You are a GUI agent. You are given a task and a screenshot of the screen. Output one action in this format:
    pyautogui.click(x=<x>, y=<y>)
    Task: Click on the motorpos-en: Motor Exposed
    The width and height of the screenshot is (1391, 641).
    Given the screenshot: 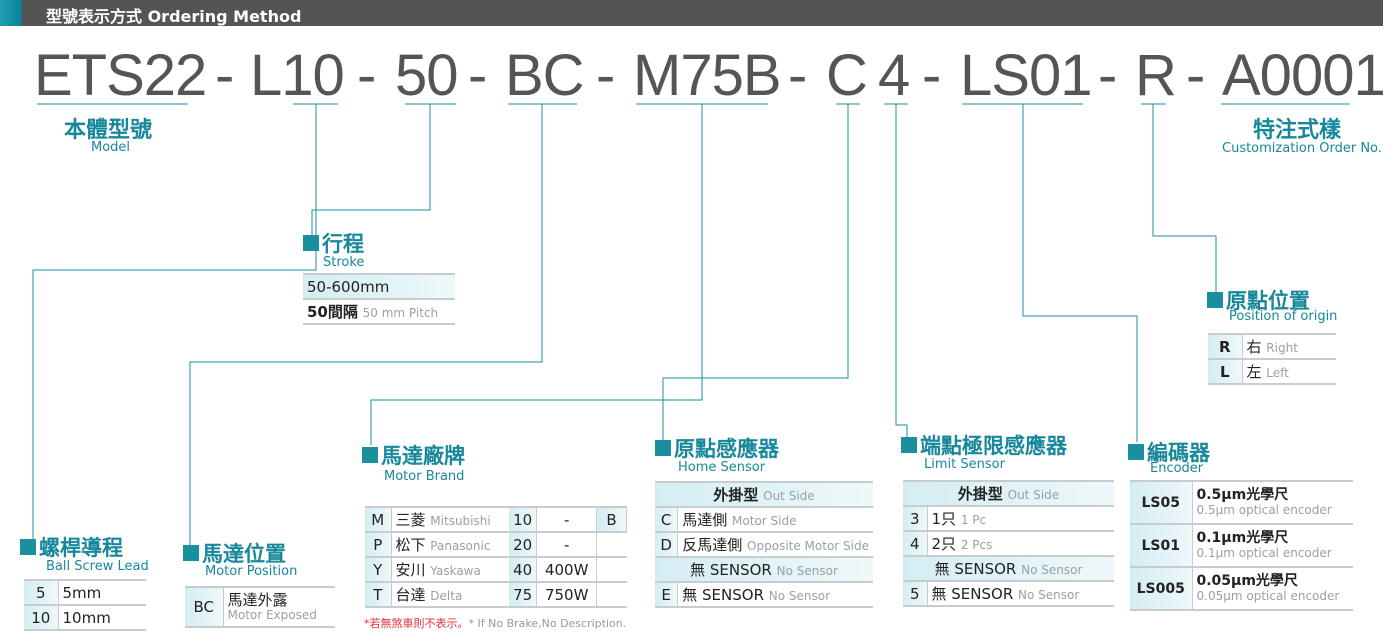 What is the action you would take?
    pyautogui.click(x=272, y=614)
    